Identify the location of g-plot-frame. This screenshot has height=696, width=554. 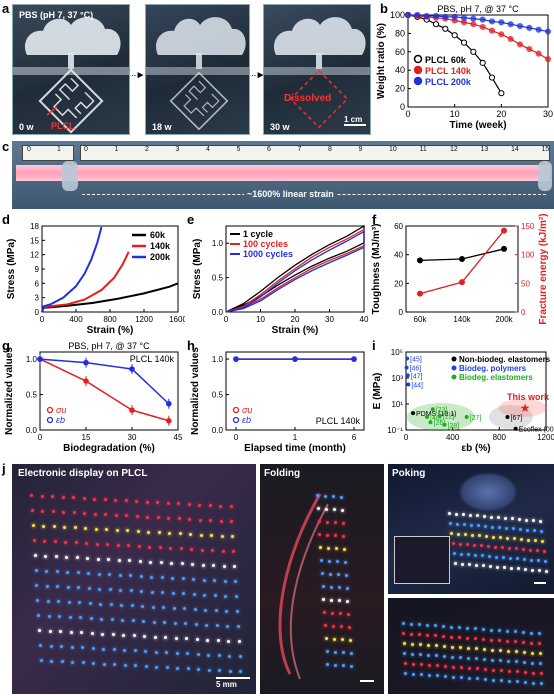
(109, 391).